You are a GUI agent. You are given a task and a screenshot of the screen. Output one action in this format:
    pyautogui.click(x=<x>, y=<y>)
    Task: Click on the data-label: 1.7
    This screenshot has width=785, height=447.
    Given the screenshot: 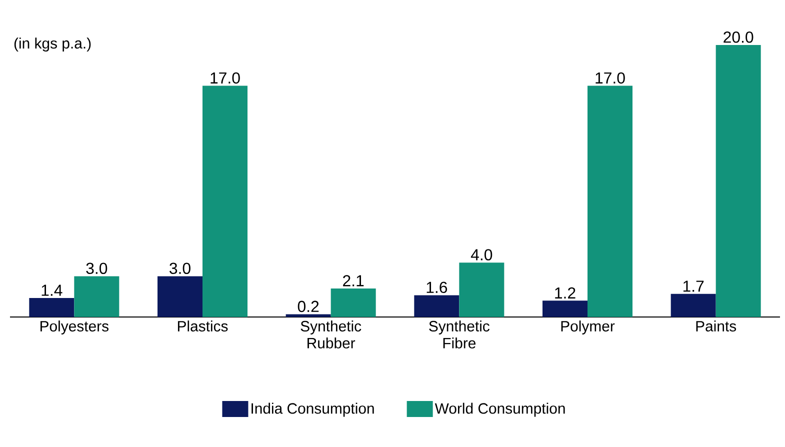 What is the action you would take?
    pyautogui.click(x=693, y=286)
    